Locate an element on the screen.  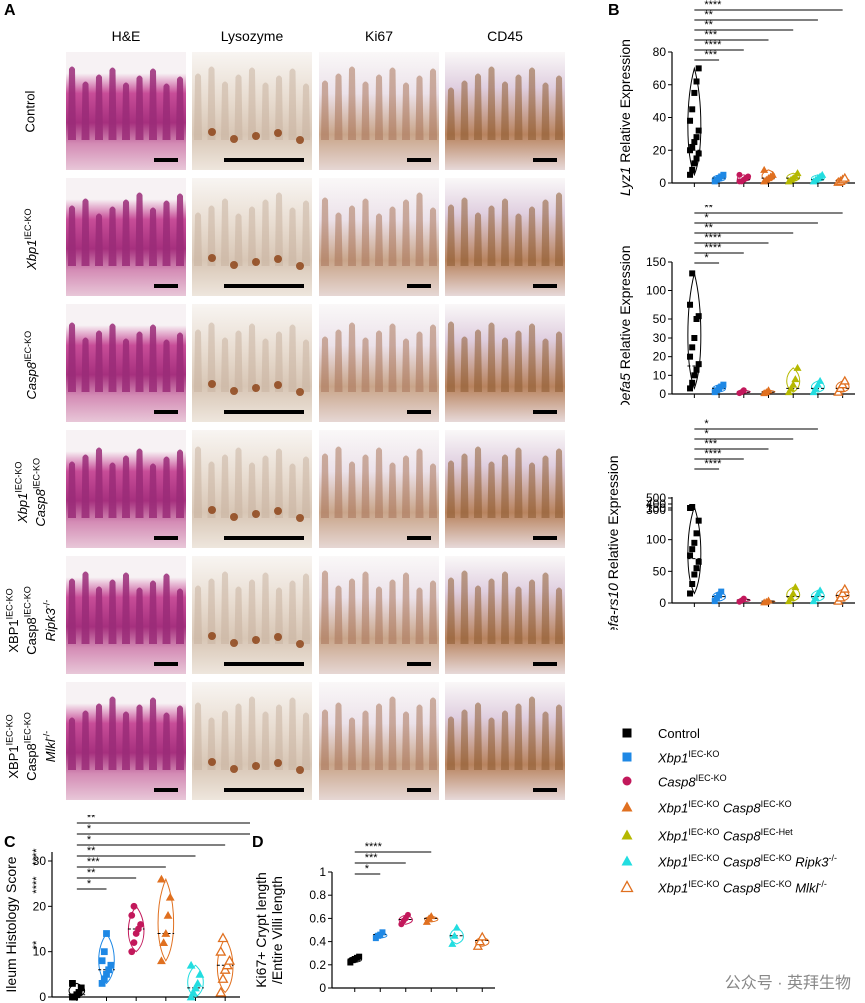
panel-letter-b: B is located at coordinates (614, 10).